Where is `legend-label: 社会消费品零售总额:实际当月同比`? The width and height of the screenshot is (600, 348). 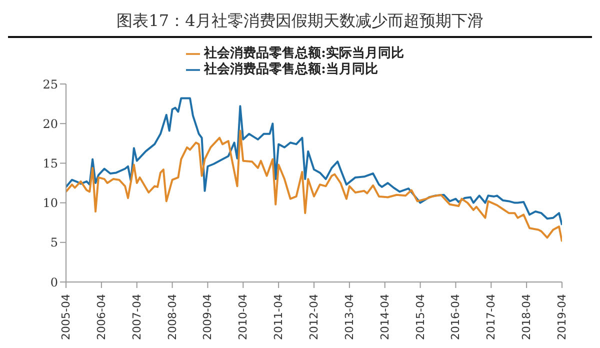
legend-label: 社会消费品零售总额:实际当月同比 is located at coordinates (304, 53).